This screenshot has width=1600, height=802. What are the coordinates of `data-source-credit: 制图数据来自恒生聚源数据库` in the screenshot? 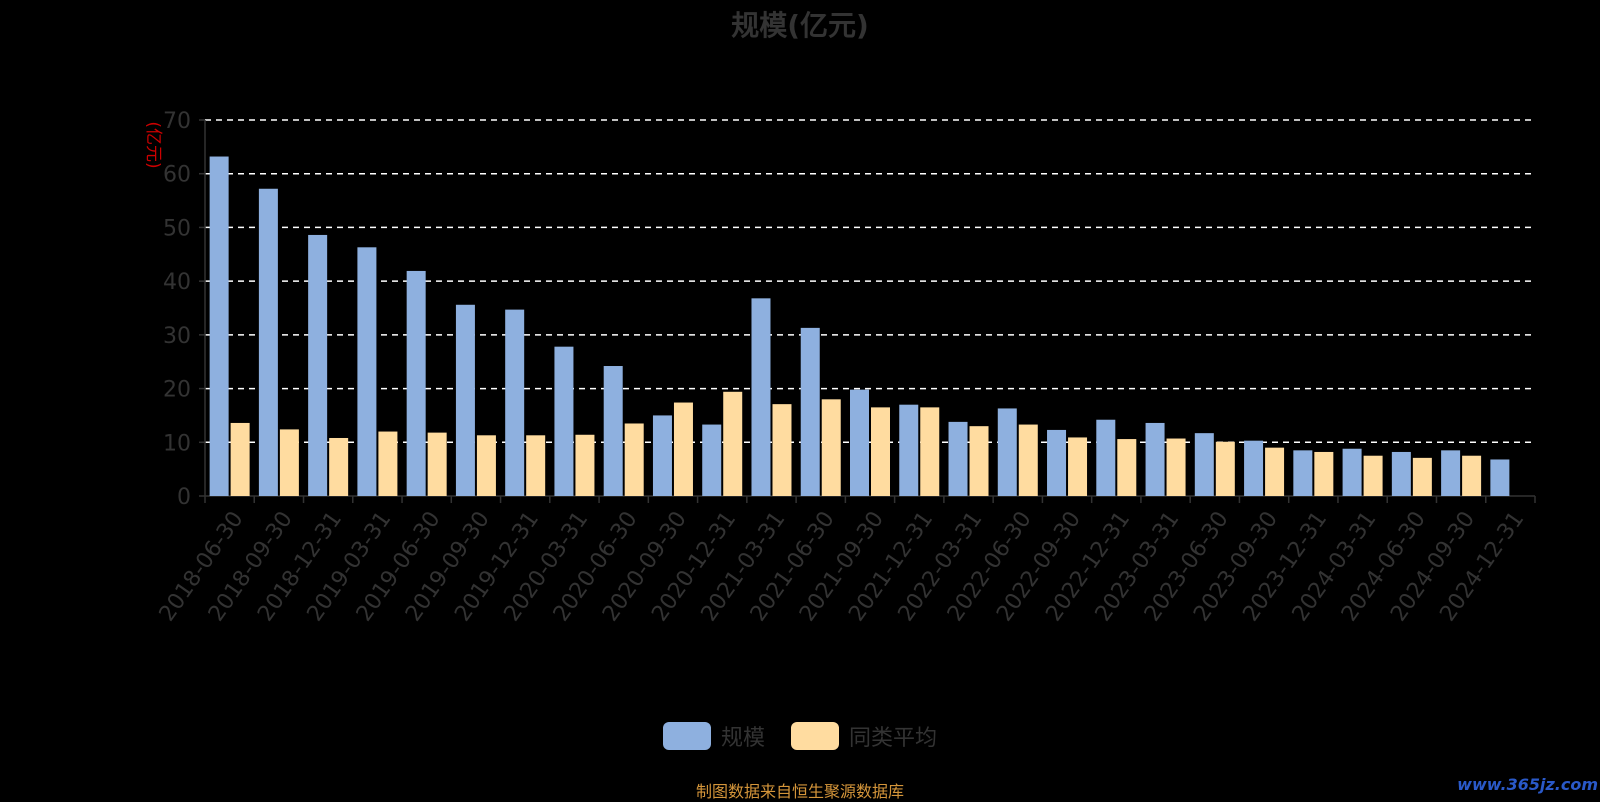 It's located at (799, 791).